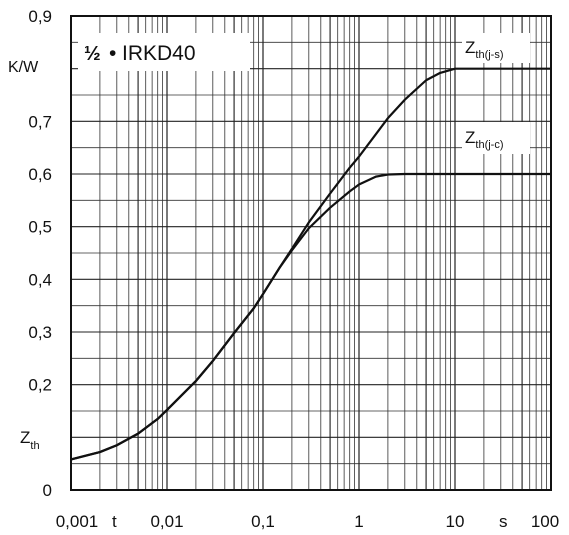 This screenshot has width=569, height=535. I want to click on series-label-bg-js, so click(496, 48).